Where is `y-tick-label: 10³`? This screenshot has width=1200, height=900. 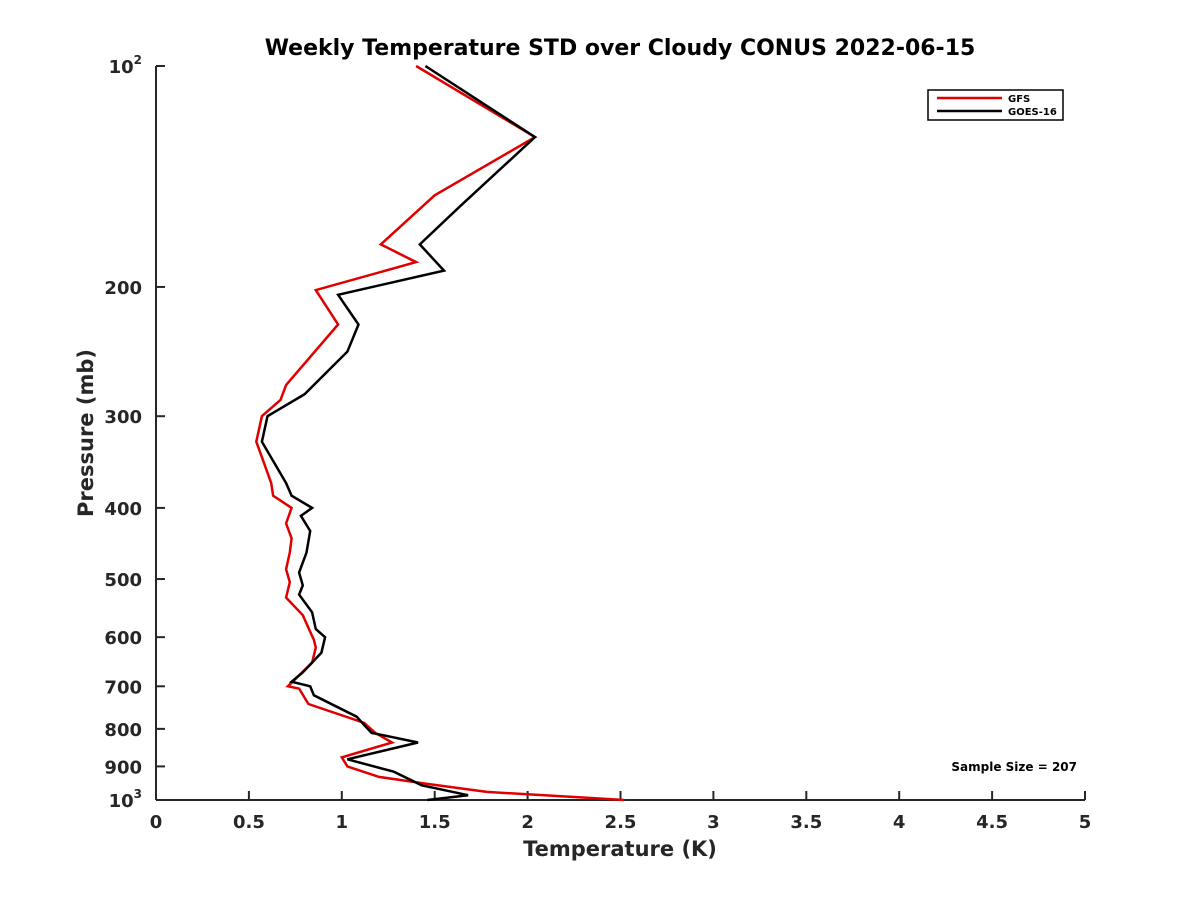
y-tick-label: 10³ is located at coordinates (125, 799).